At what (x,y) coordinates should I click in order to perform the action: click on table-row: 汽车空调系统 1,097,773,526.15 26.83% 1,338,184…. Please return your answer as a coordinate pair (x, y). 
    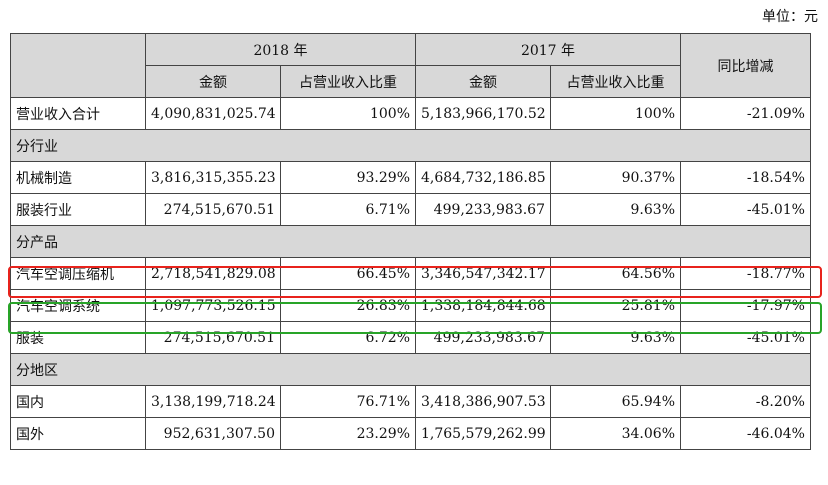
    Looking at the image, I should click on (410, 305).